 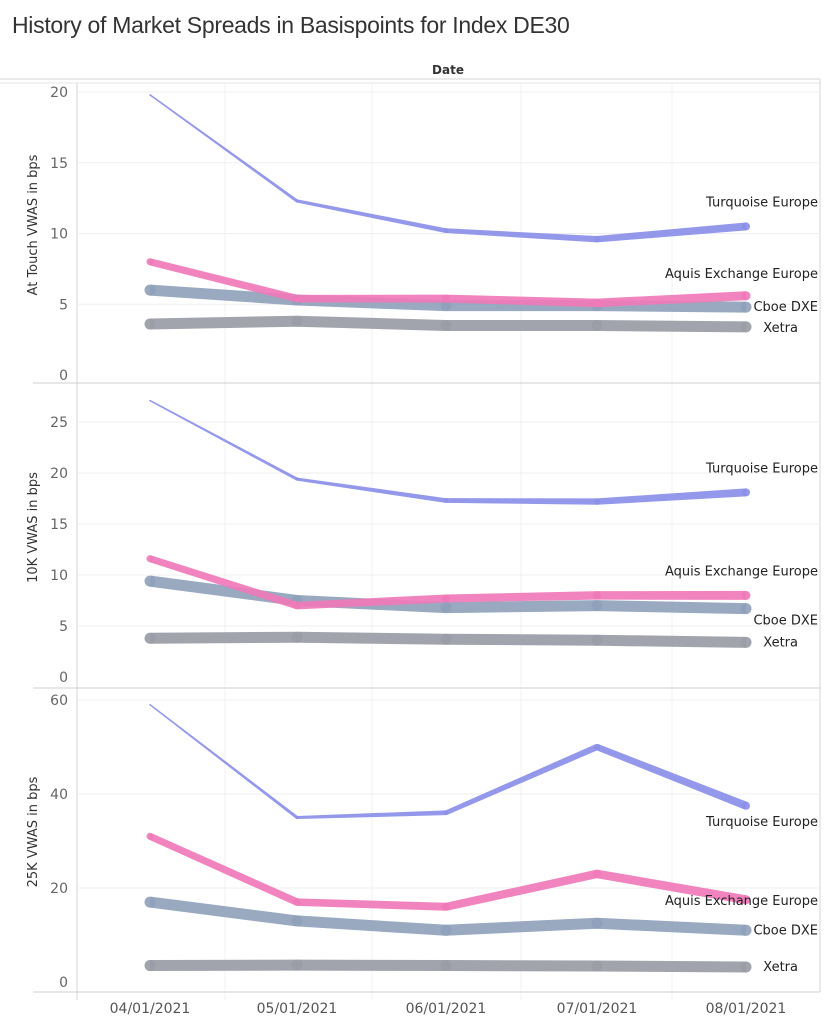 What do you see at coordinates (33, 224) in the screenshot?
I see `y-axis-label: At Touch VWAS in bps` at bounding box center [33, 224].